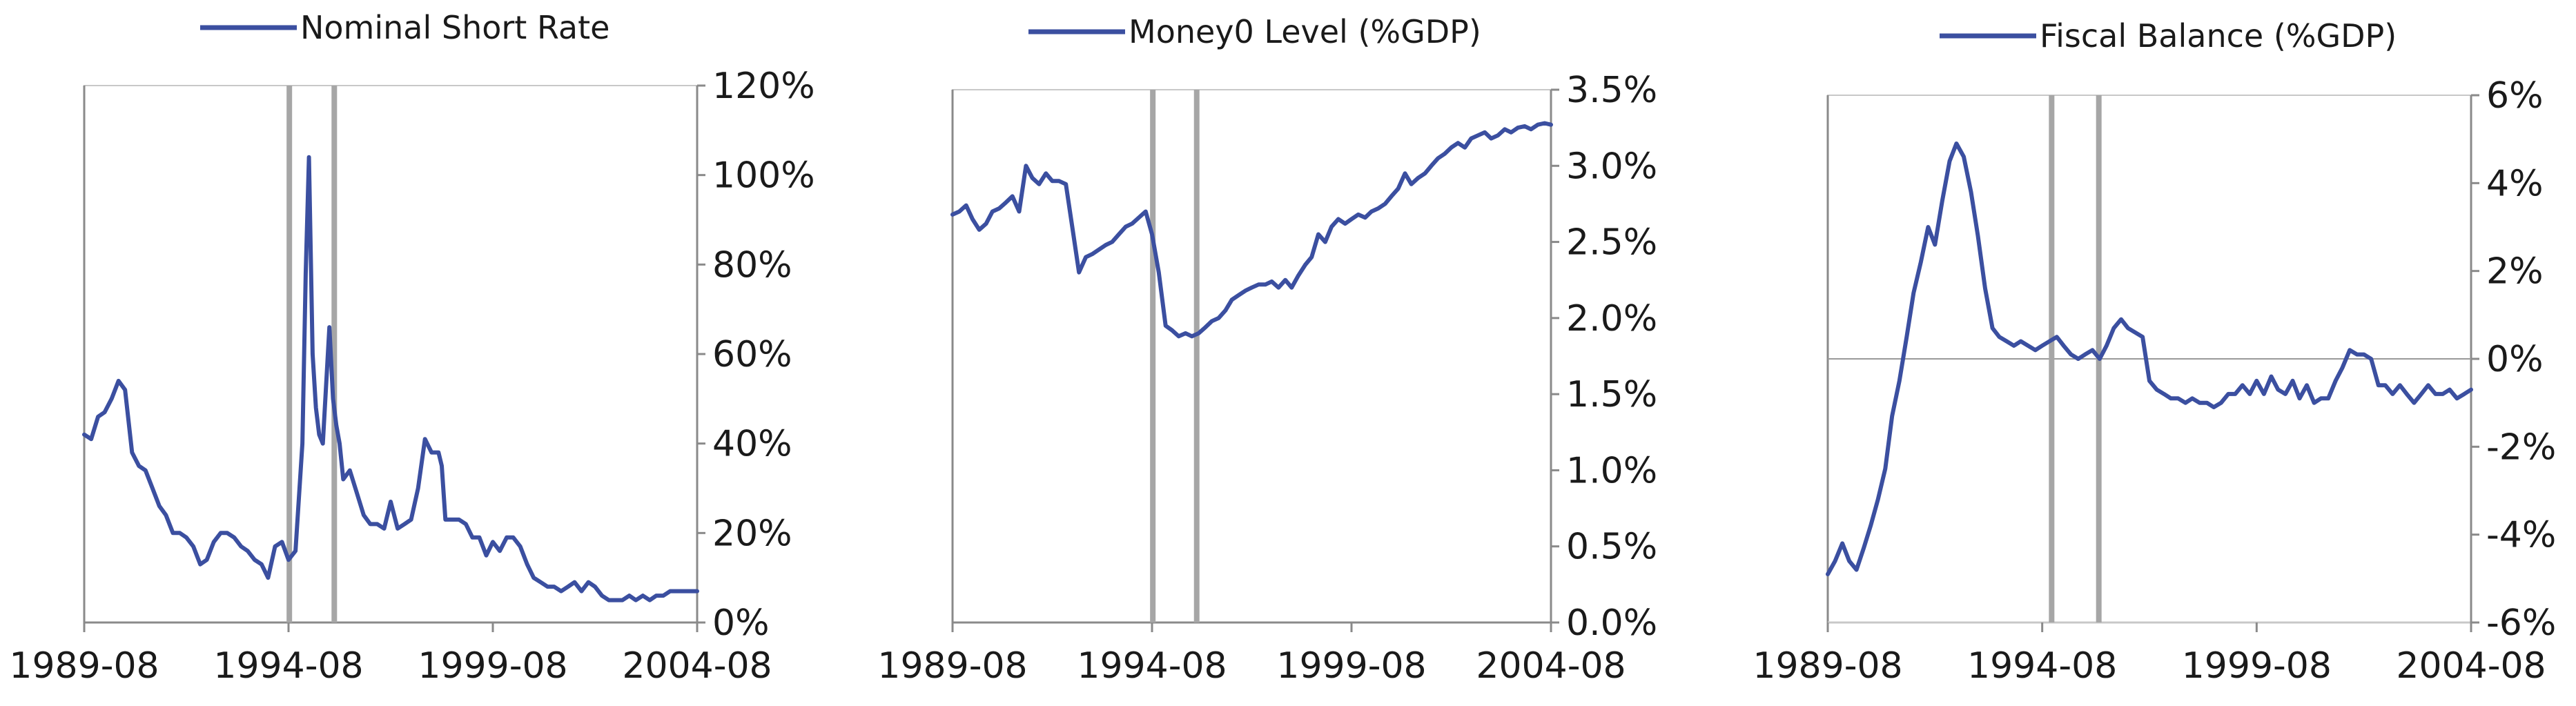  Describe the element at coordinates (2515, 96) in the screenshot. I see `y-tick-label: 6%` at that location.